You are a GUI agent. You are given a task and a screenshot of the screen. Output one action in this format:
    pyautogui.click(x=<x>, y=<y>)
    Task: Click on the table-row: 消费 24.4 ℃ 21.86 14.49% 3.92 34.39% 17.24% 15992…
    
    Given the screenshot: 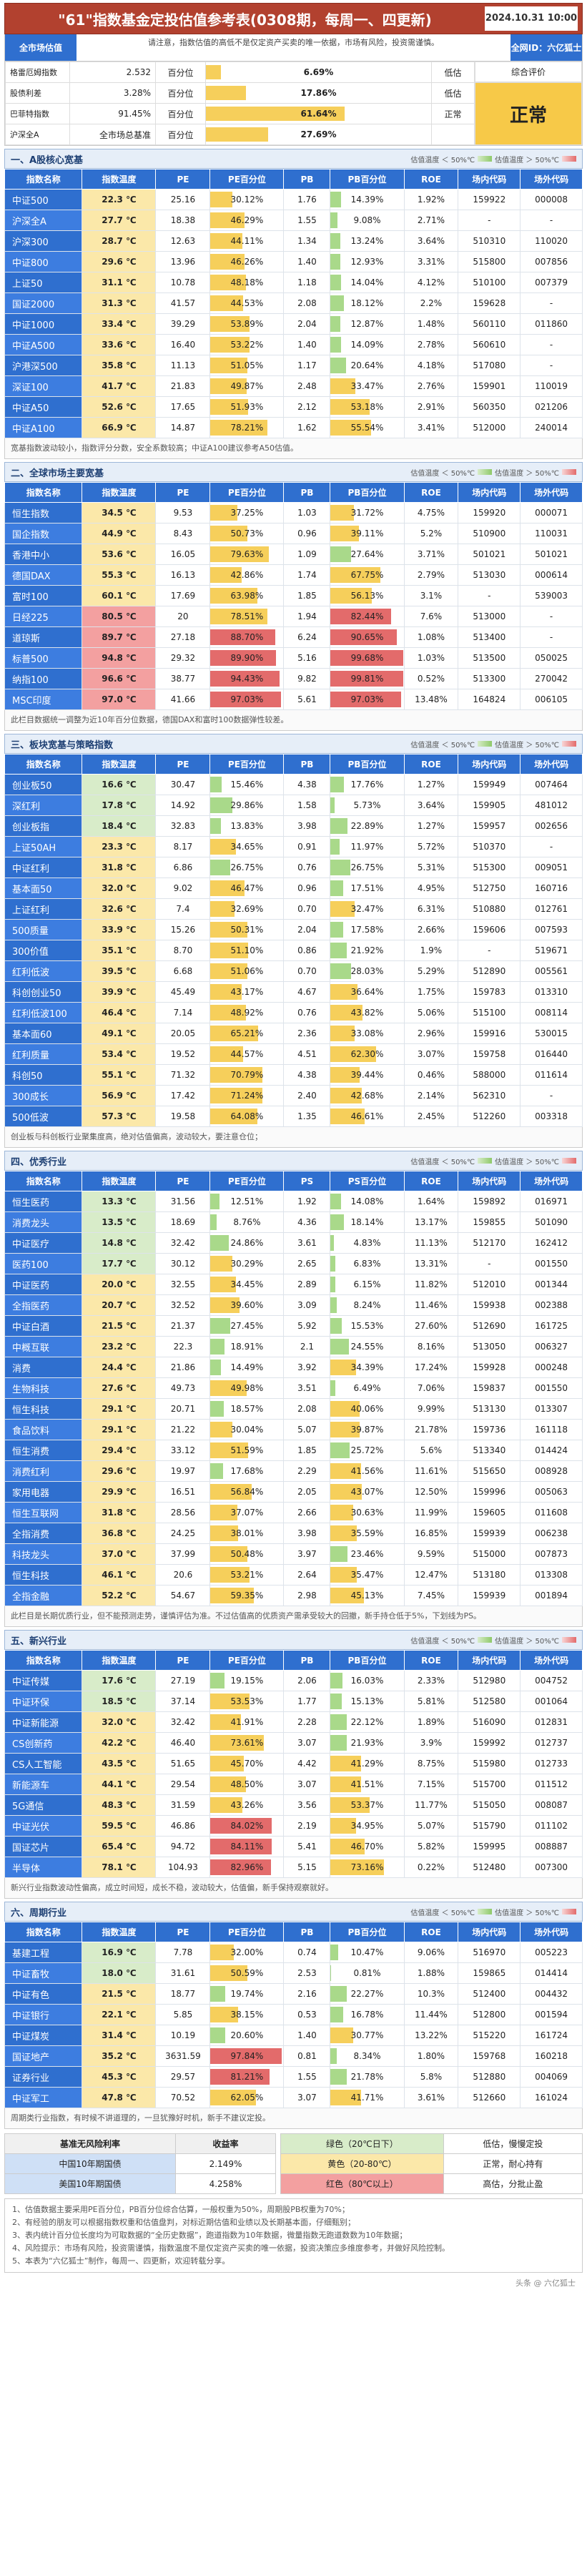 What is the action you would take?
    pyautogui.click(x=293, y=1368)
    